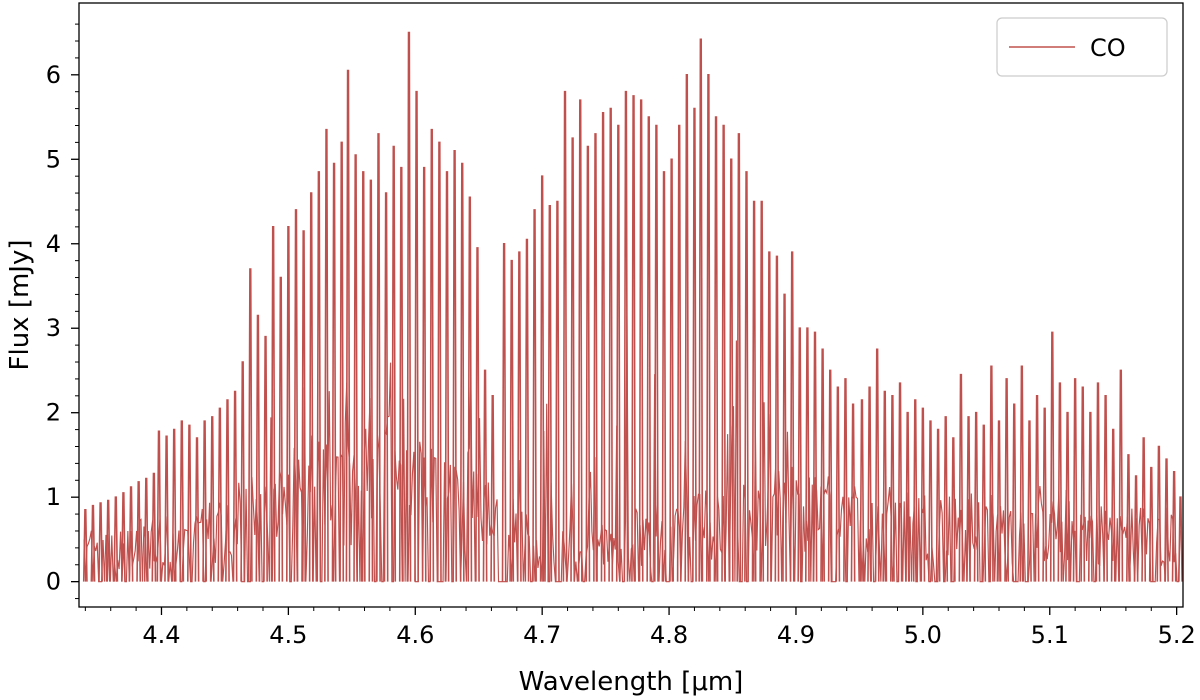 This screenshot has height=700, width=1200. I want to click on y-tick-label: 3, so click(53, 328).